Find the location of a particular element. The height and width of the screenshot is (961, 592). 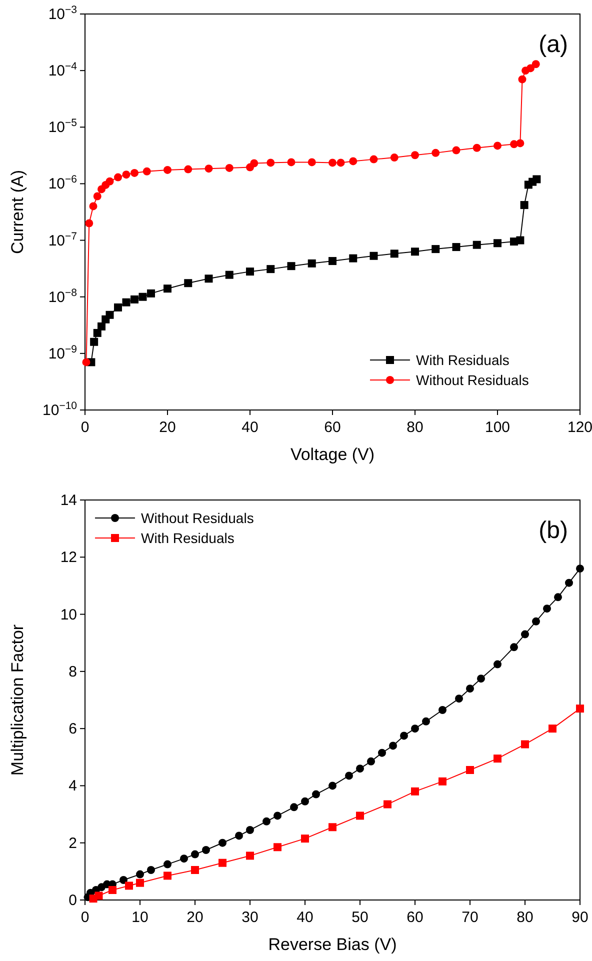

x-tick-label: 120 is located at coordinates (579, 427).